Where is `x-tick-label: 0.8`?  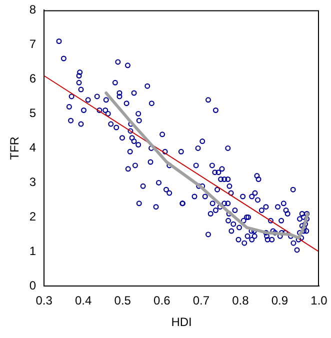
x-tick-label: 0.8 is located at coordinates (241, 301).